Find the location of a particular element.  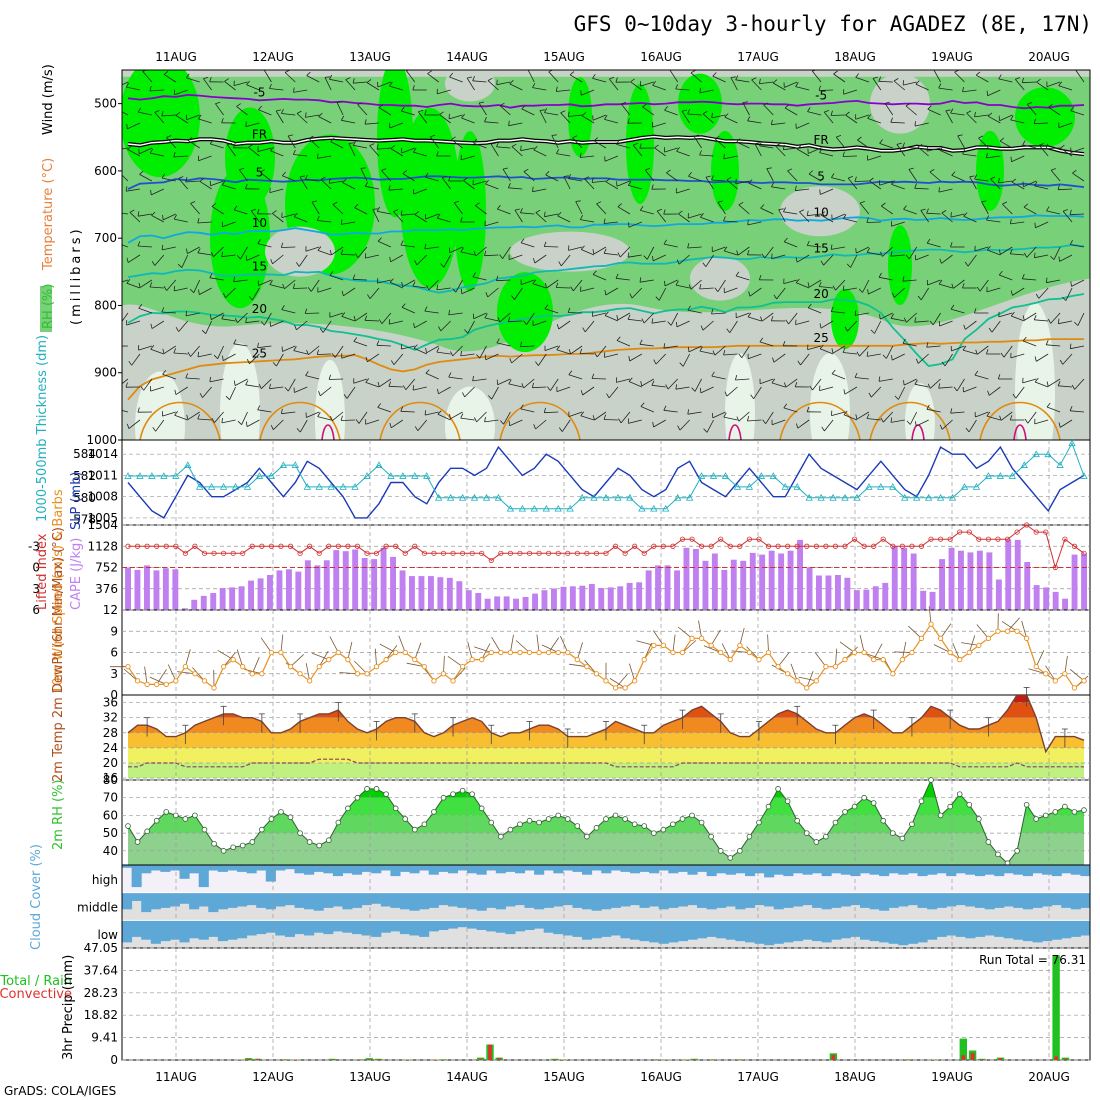

date-tick-top: 17AUG is located at coordinates (758, 57).